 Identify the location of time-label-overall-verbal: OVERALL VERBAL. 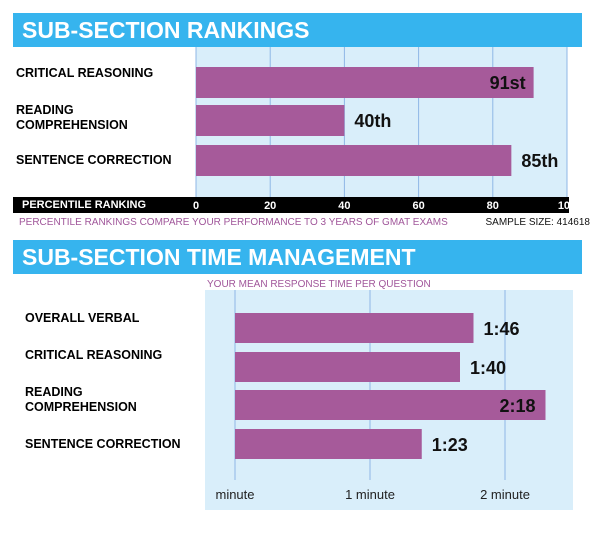
(82, 318).